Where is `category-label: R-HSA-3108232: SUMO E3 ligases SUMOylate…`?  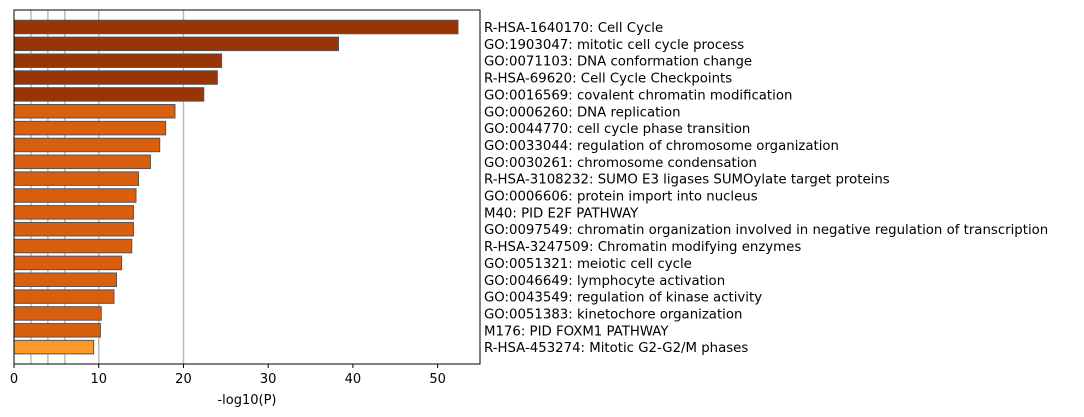
category-label: R-HSA-3108232: SUMO E3 ligases SUMOylate… is located at coordinates (687, 180).